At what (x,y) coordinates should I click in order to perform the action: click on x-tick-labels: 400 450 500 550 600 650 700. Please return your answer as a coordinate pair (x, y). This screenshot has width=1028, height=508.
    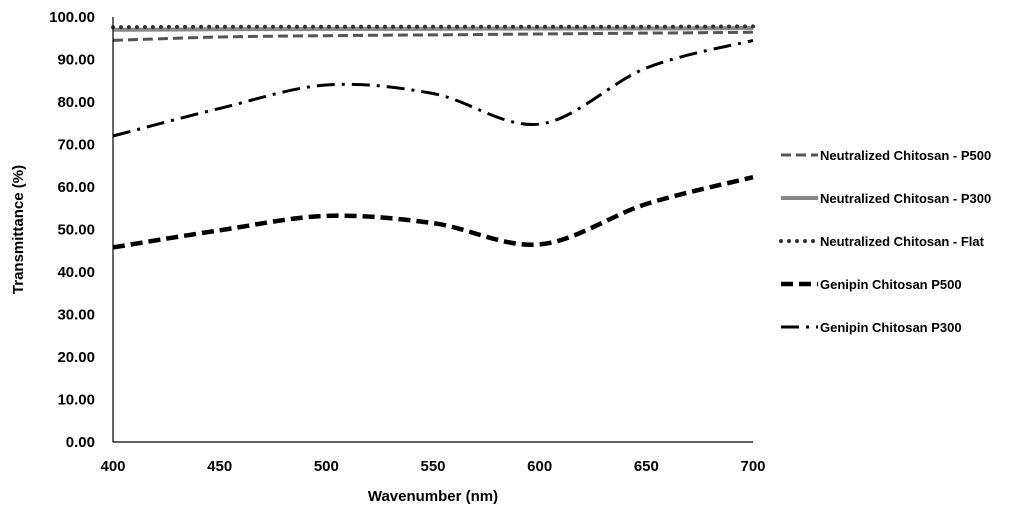
    Looking at the image, I should click on (432, 466).